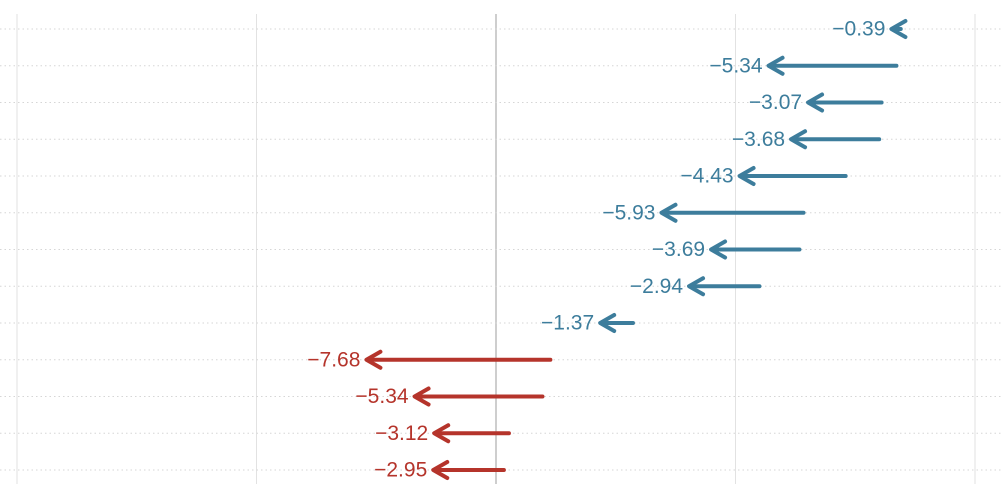 This screenshot has width=1002, height=488. What do you see at coordinates (678, 249) in the screenshot?
I see `value-label: −3.69` at bounding box center [678, 249].